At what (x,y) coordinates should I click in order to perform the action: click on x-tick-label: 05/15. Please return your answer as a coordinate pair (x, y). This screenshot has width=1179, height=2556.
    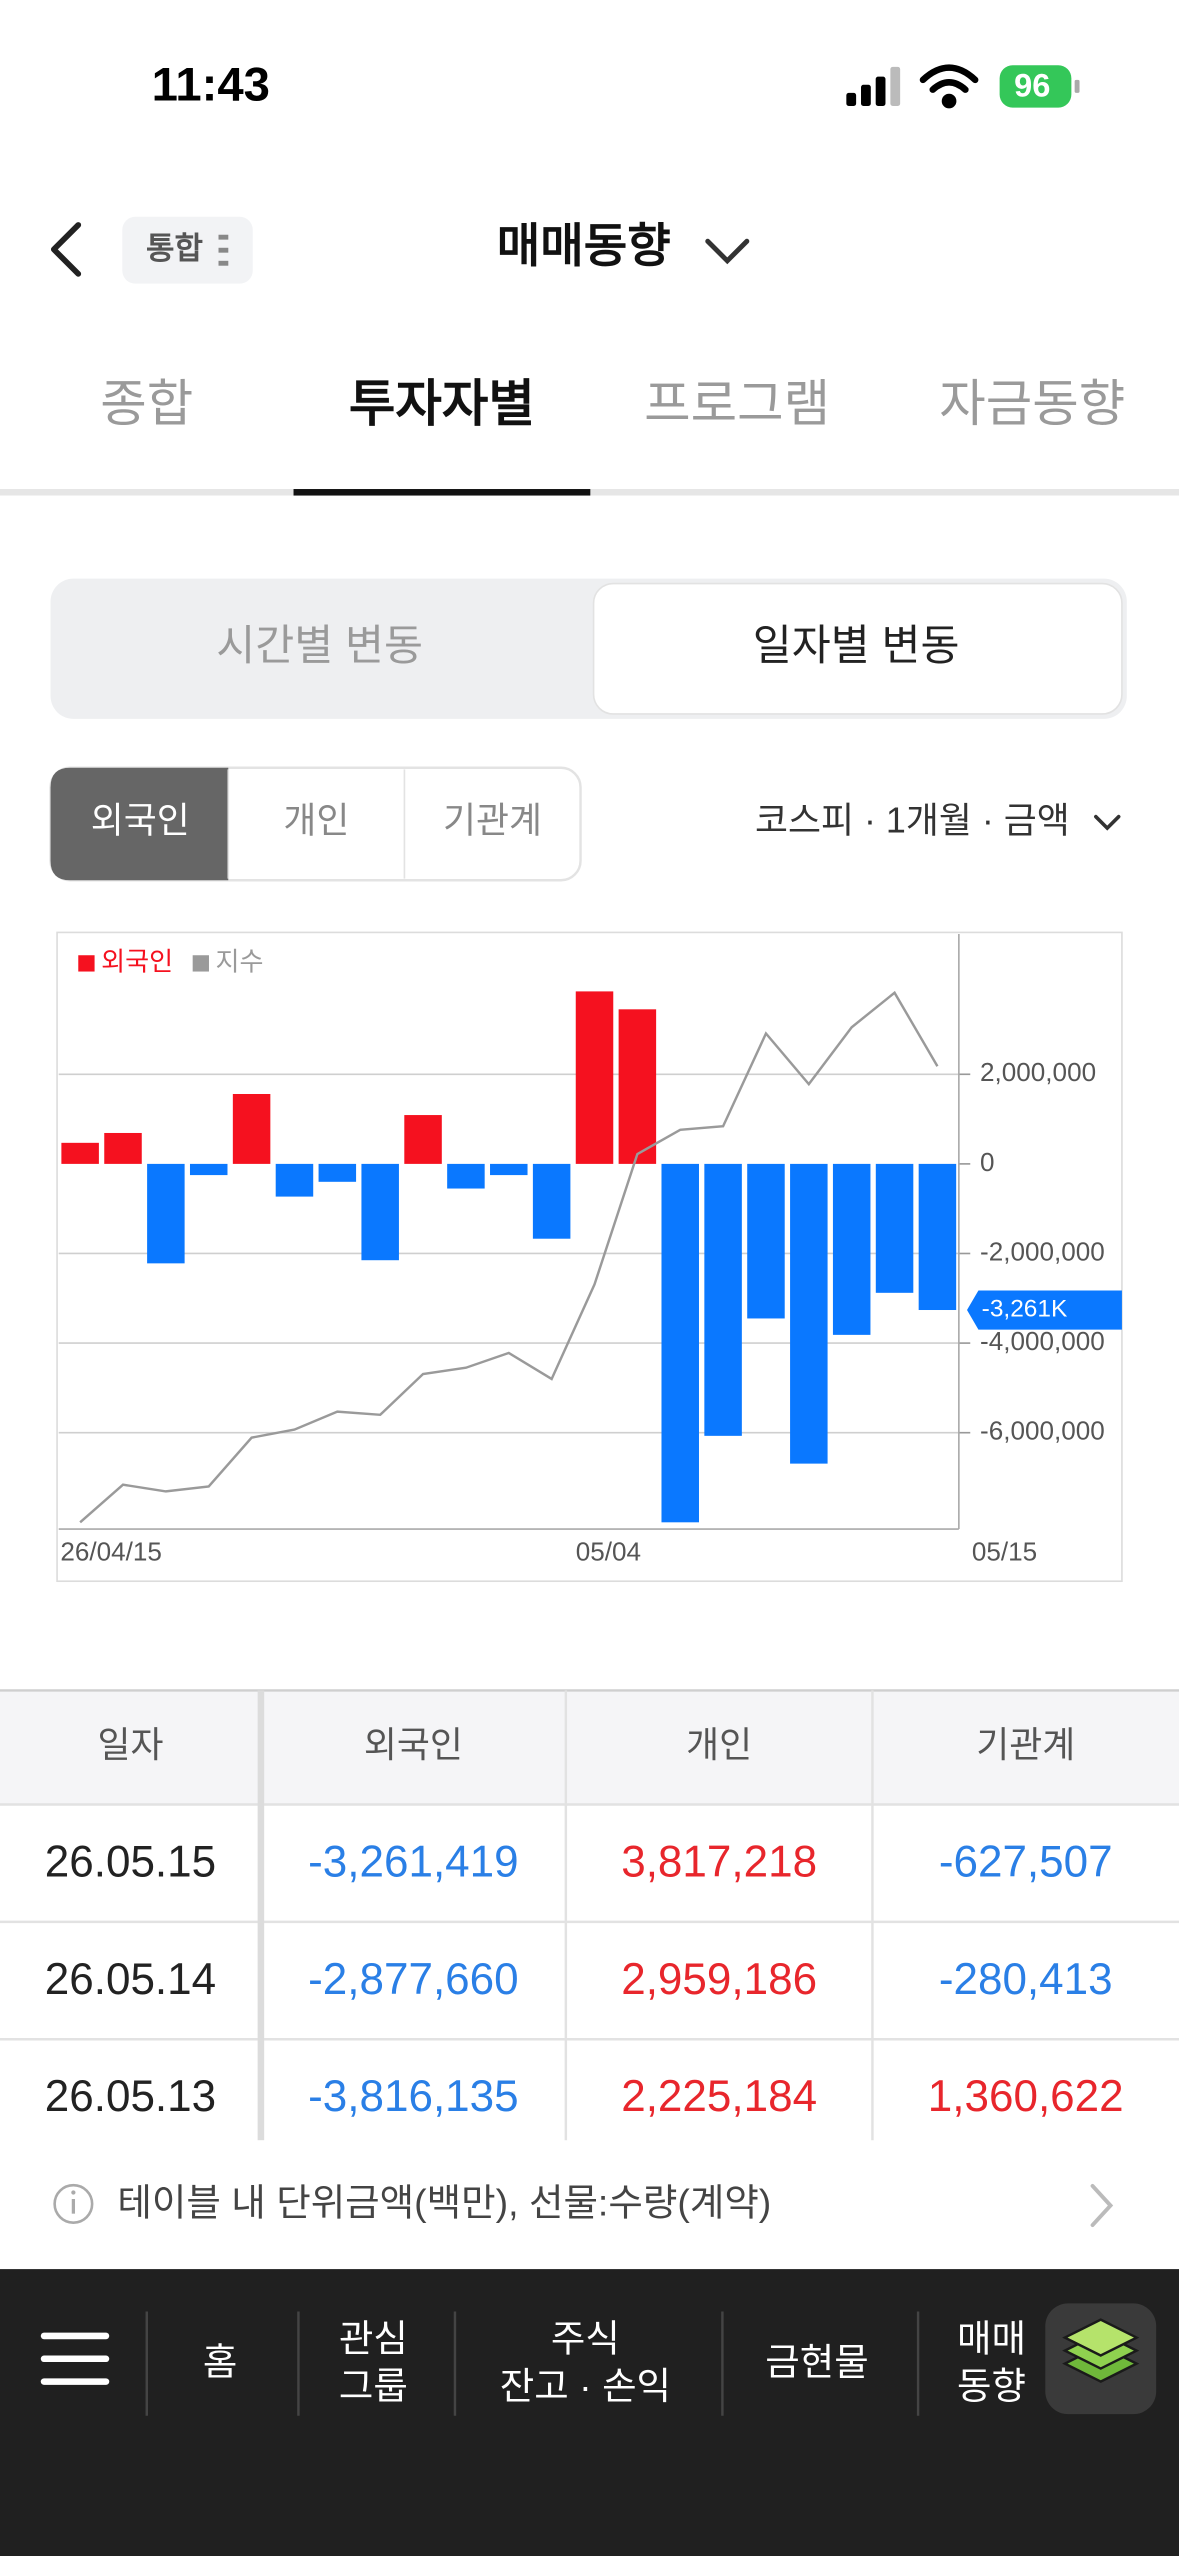
    Looking at the image, I should click on (1004, 1551).